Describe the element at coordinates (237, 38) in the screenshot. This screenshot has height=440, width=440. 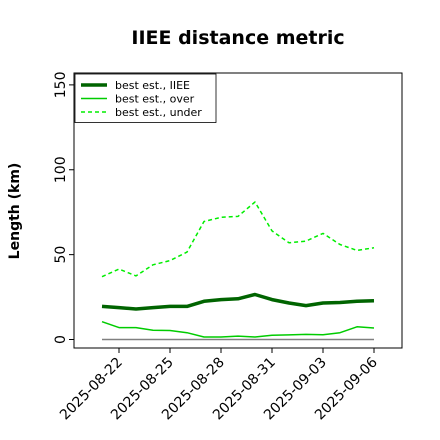
I see `chart-title: IIEE distance metric` at that location.